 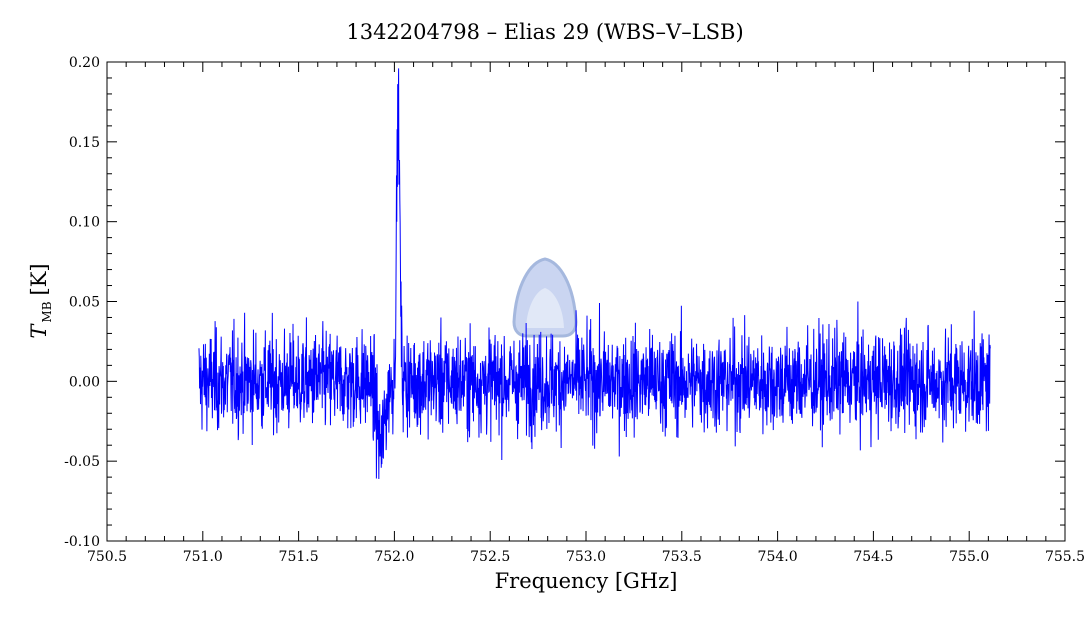 What do you see at coordinates (586, 557) in the screenshot?
I see `x-tick-label: 753.0` at bounding box center [586, 557].